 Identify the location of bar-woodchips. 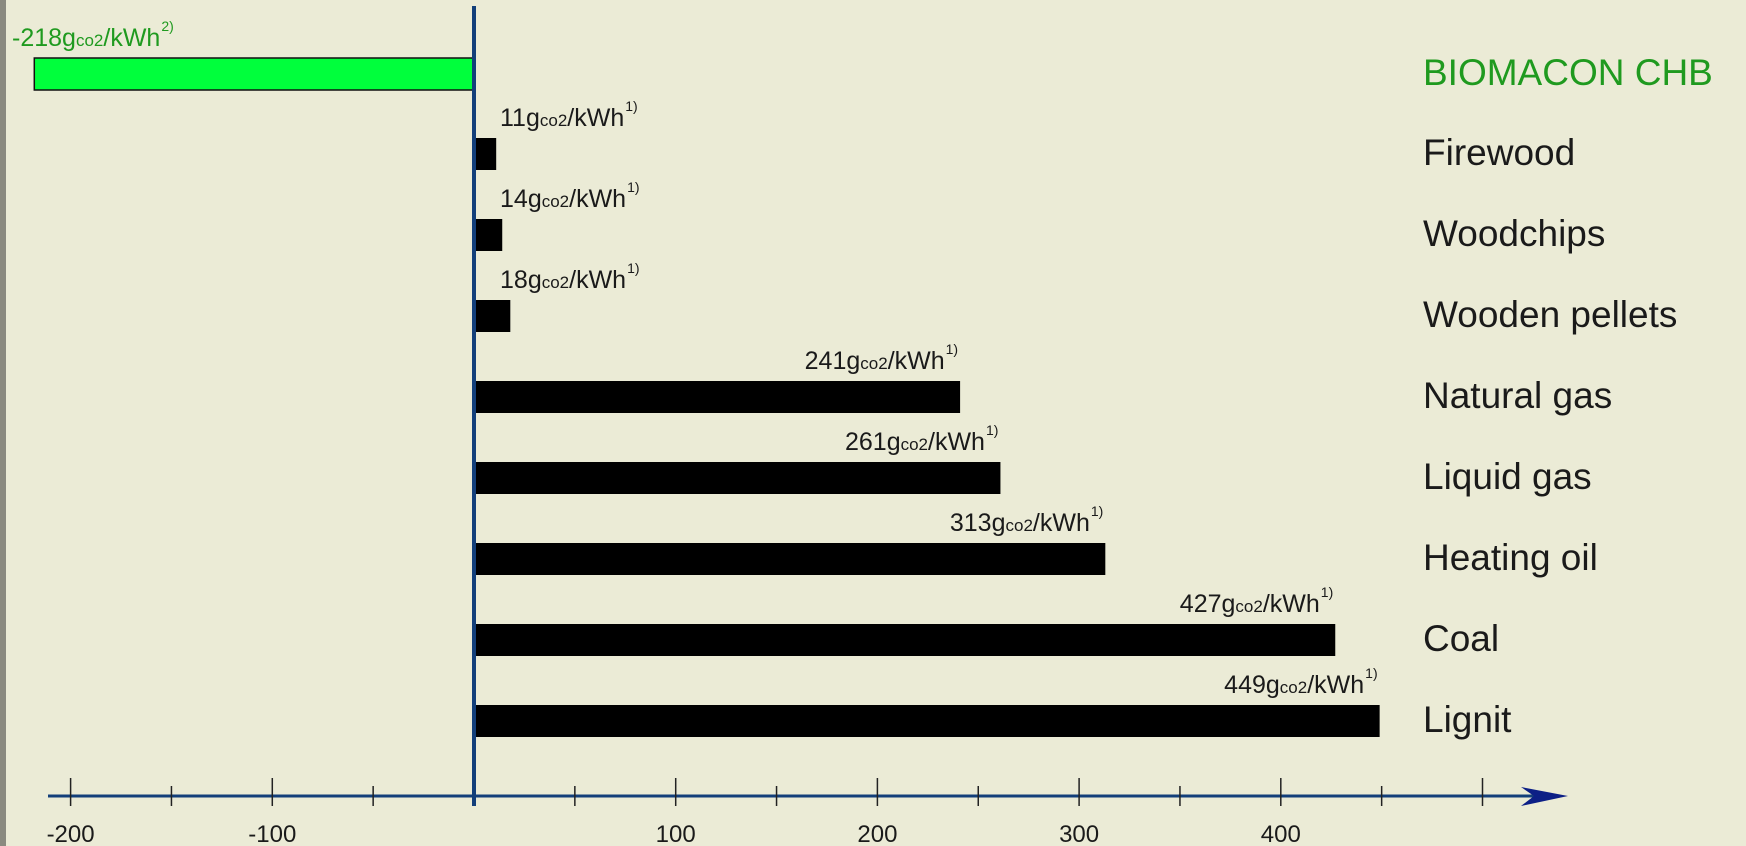
(488, 235).